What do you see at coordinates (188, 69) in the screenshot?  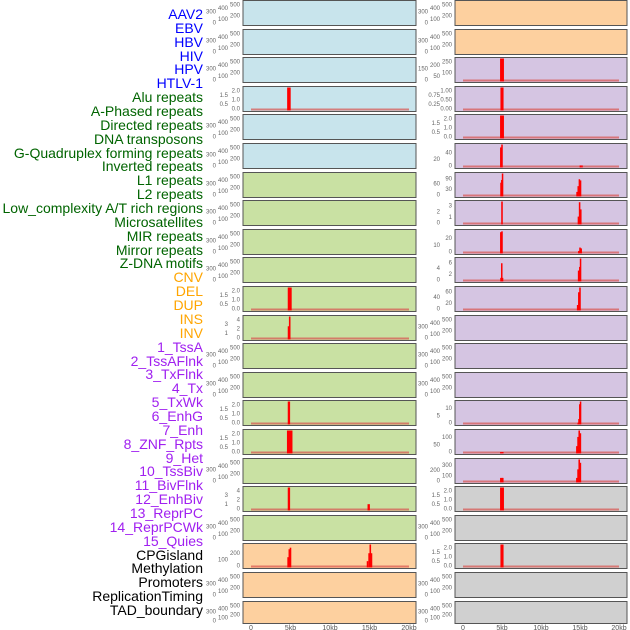 I see `track-label: HPV` at bounding box center [188, 69].